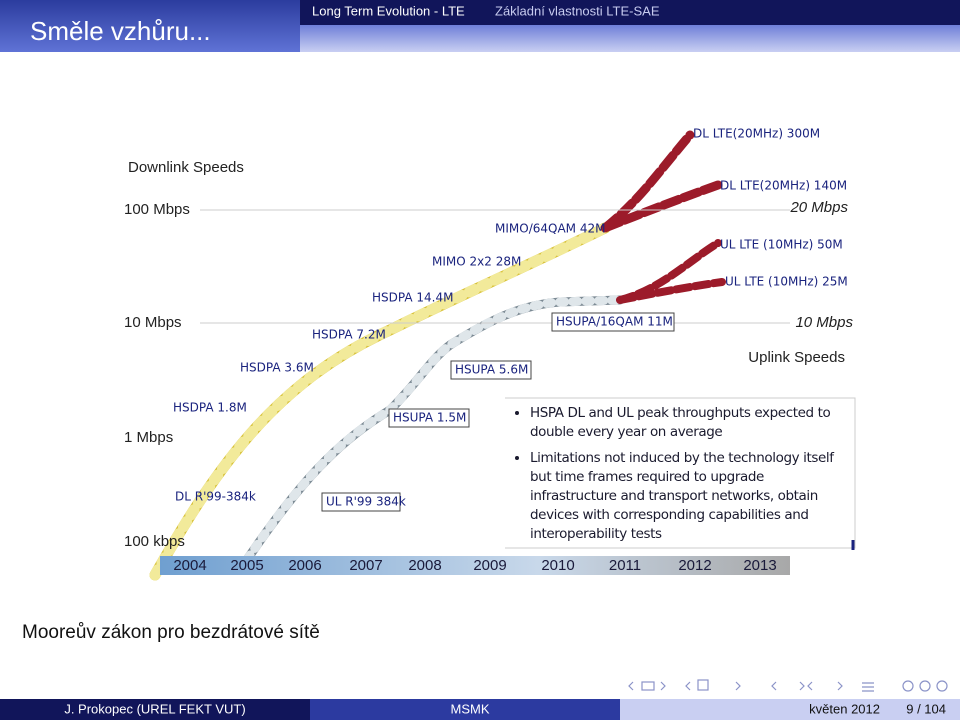 This screenshot has height=720, width=960. What do you see at coordinates (630, 38) in the screenshot?
I see `header-strip` at bounding box center [630, 38].